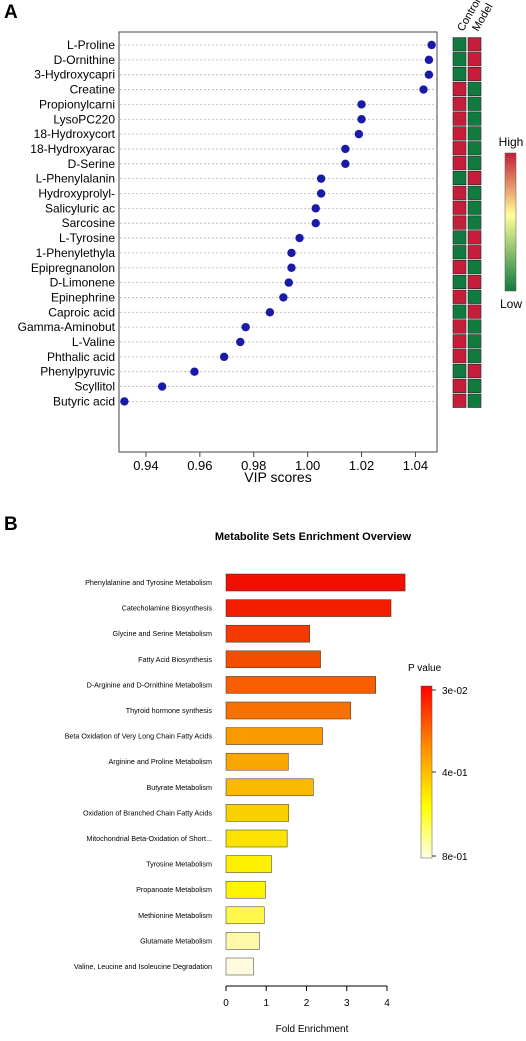 The width and height of the screenshot is (526, 1041). I want to click on dotplot-metabolite-label: Epipregnanolon, so click(73, 268).